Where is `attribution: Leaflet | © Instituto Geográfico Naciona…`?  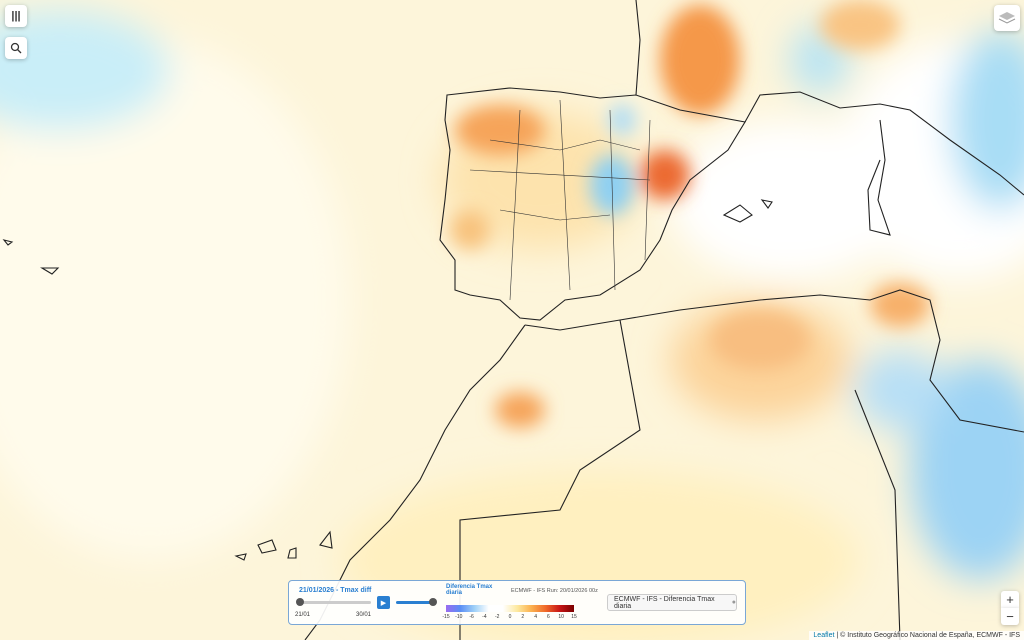 attribution: Leaflet | © Instituto Geográfico Naciona… is located at coordinates (916, 635).